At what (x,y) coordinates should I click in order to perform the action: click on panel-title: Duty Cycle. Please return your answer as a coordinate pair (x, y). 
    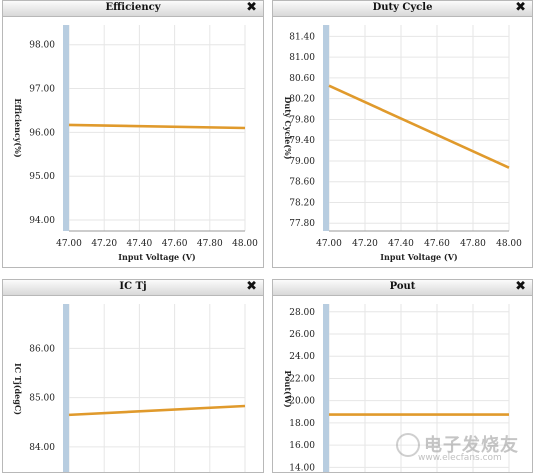
    Looking at the image, I should click on (402, 7).